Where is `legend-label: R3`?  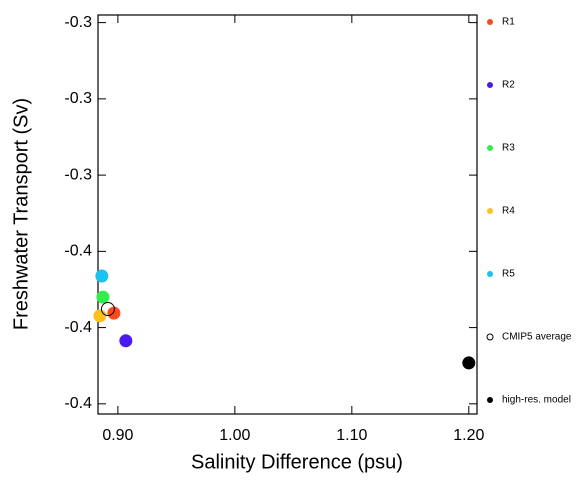
legend-label: R3 is located at coordinates (508, 148).